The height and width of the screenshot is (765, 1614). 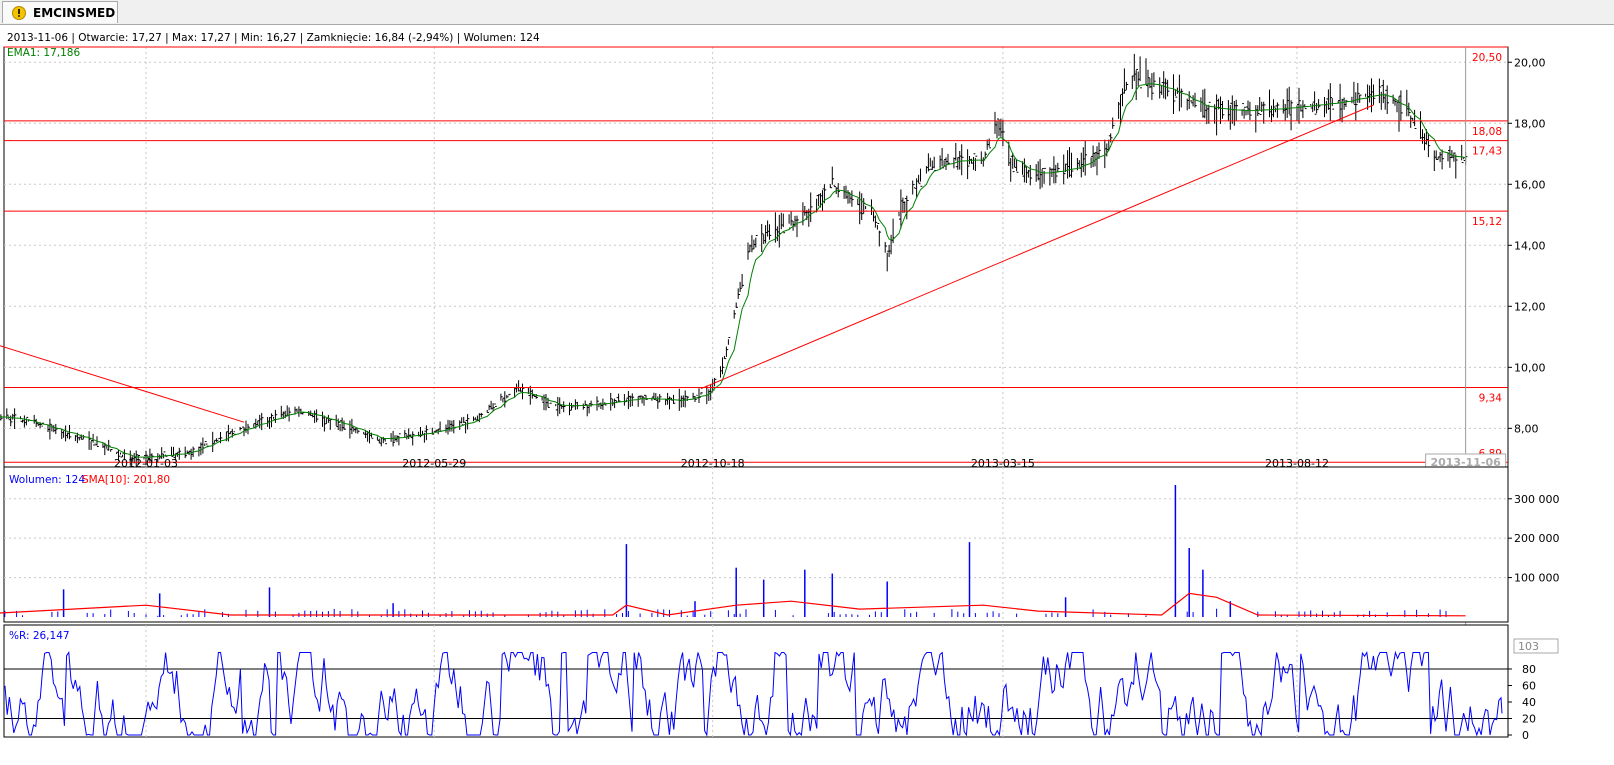 I want to click on wr-plot-area, so click(x=756, y=681).